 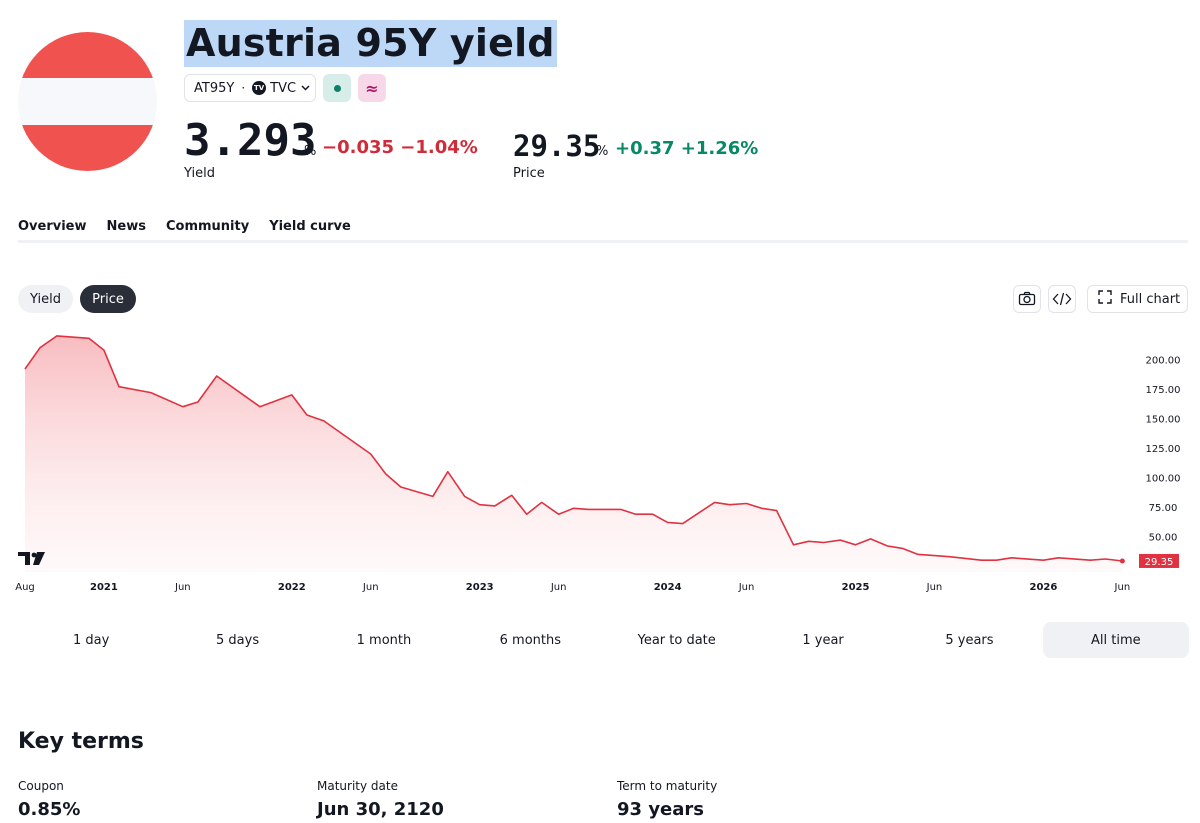 I want to click on last-value-label: 29.35, so click(x=1159, y=562).